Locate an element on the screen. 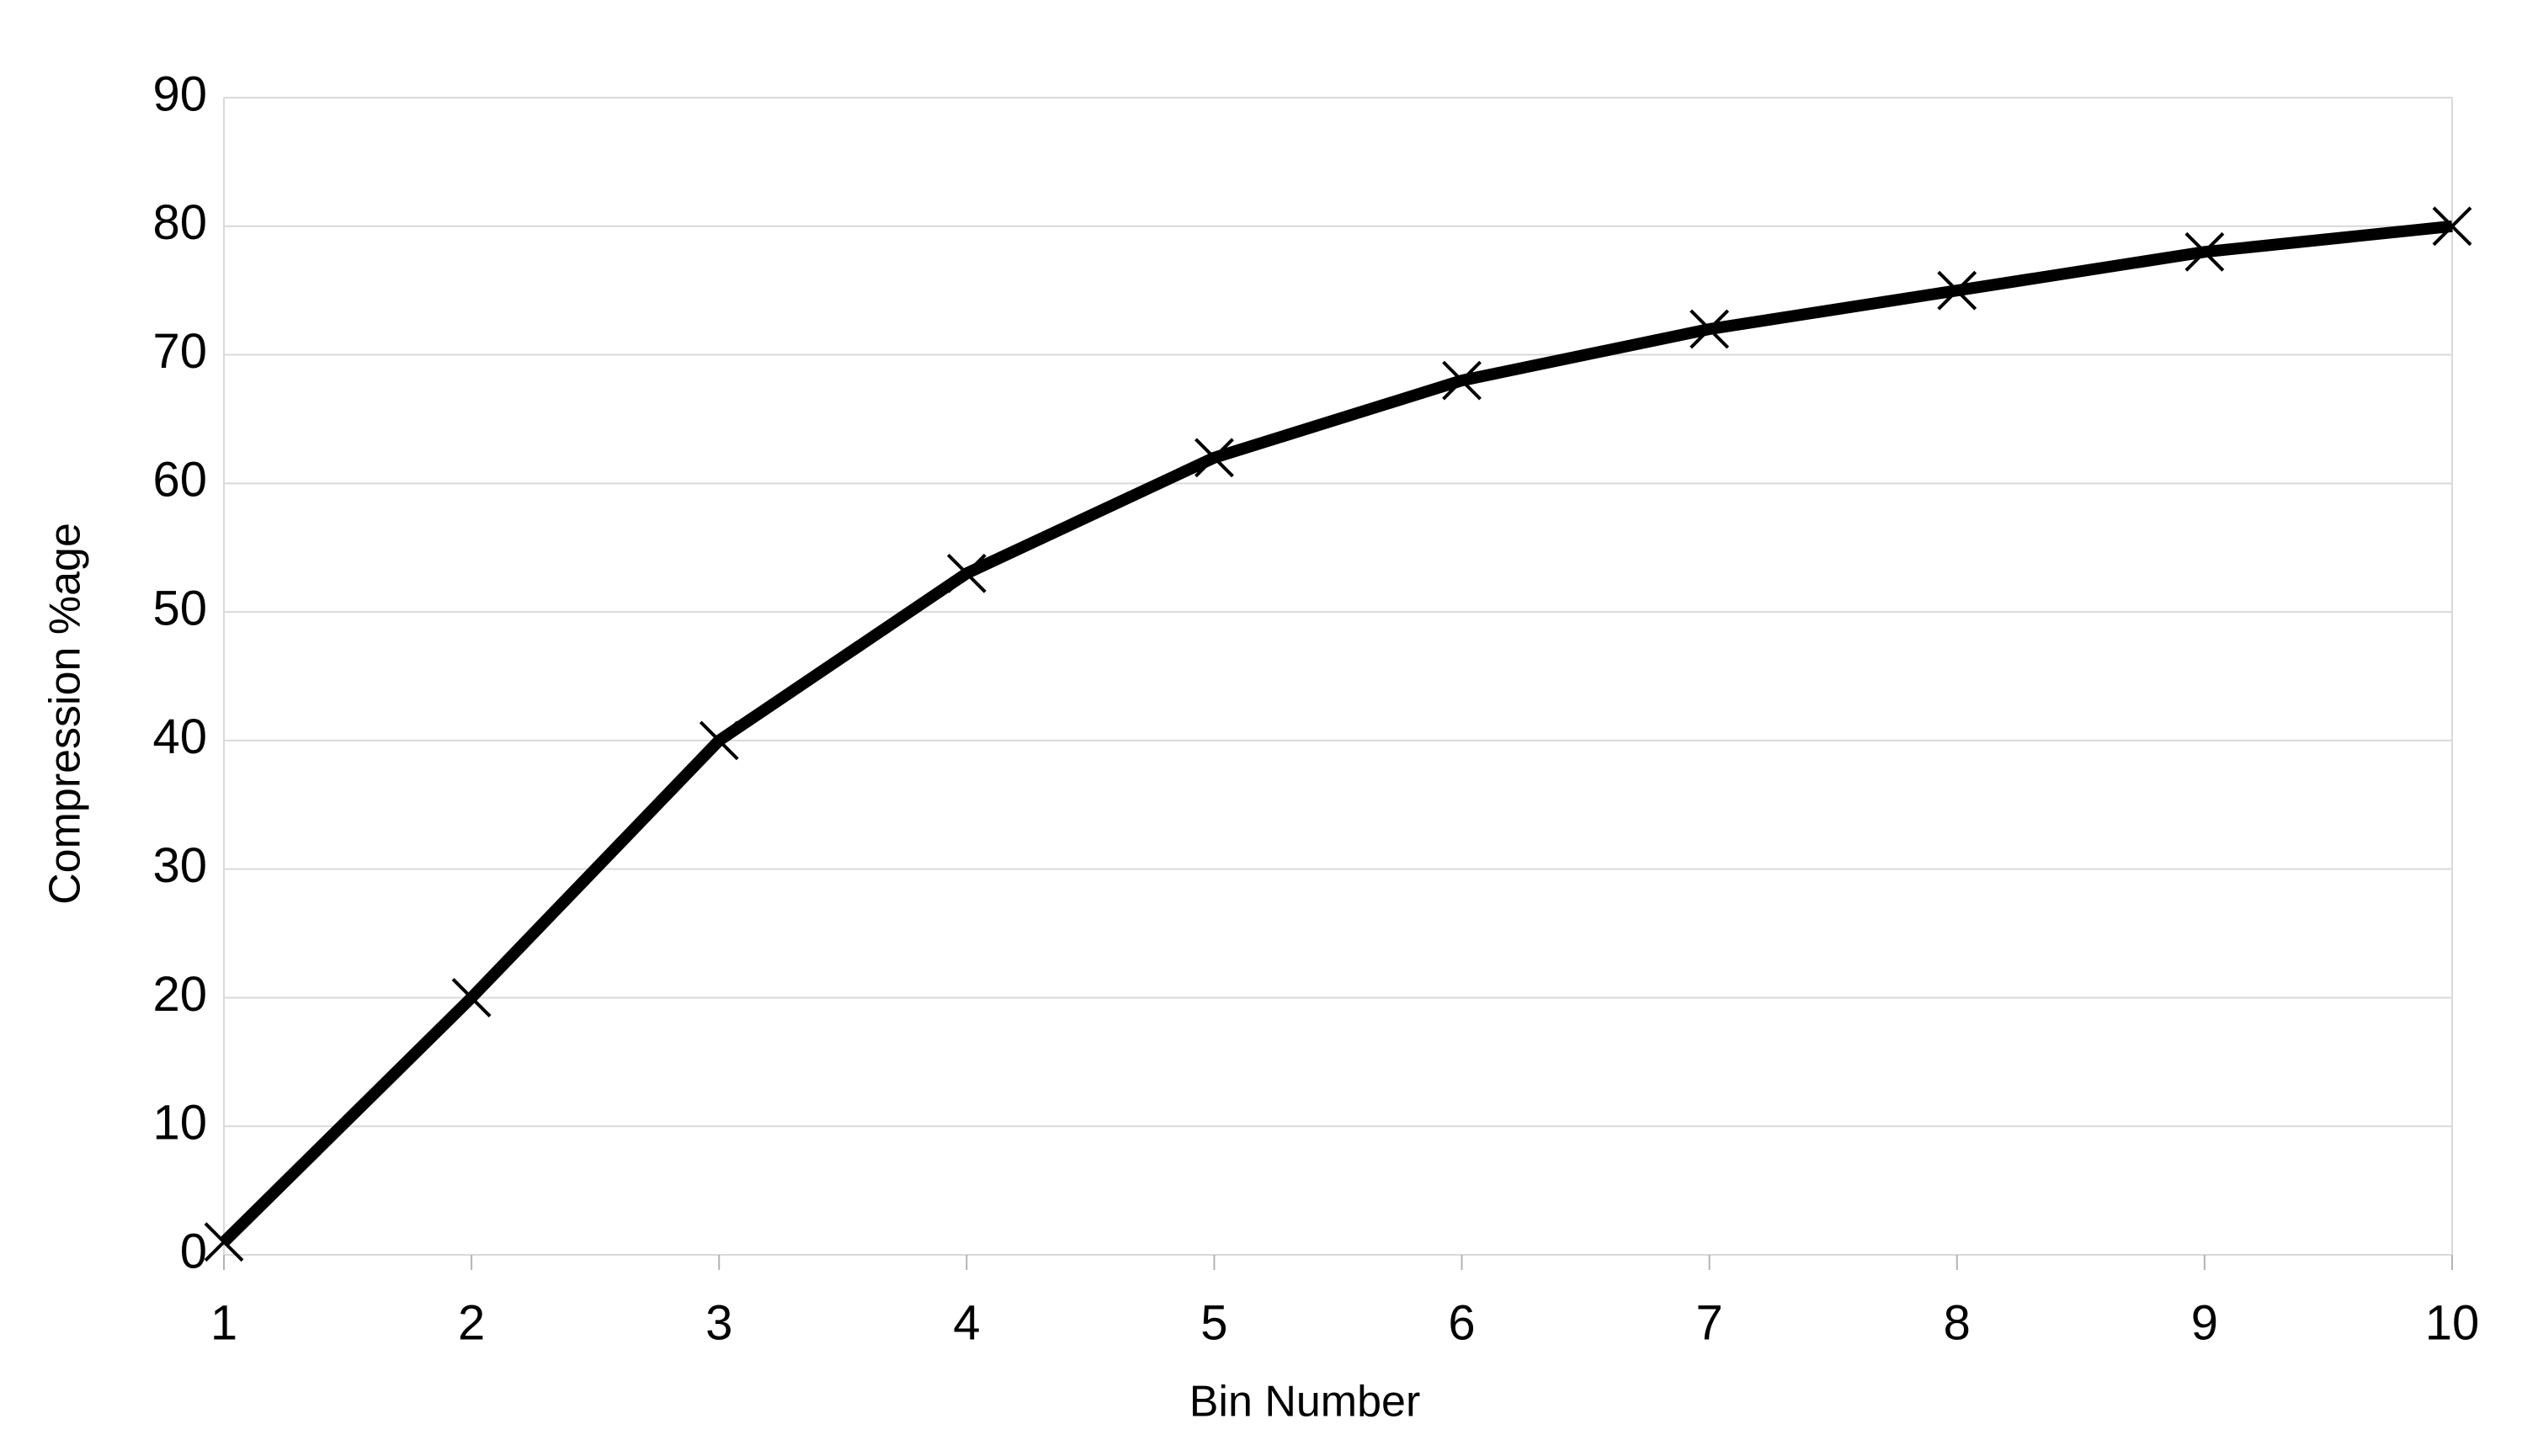  y-tick-label: 30 is located at coordinates (179, 865).